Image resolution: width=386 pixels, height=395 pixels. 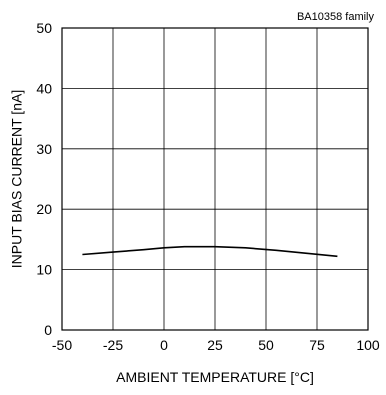 What do you see at coordinates (113, 345) in the screenshot?
I see `x-tick-label: -25` at bounding box center [113, 345].